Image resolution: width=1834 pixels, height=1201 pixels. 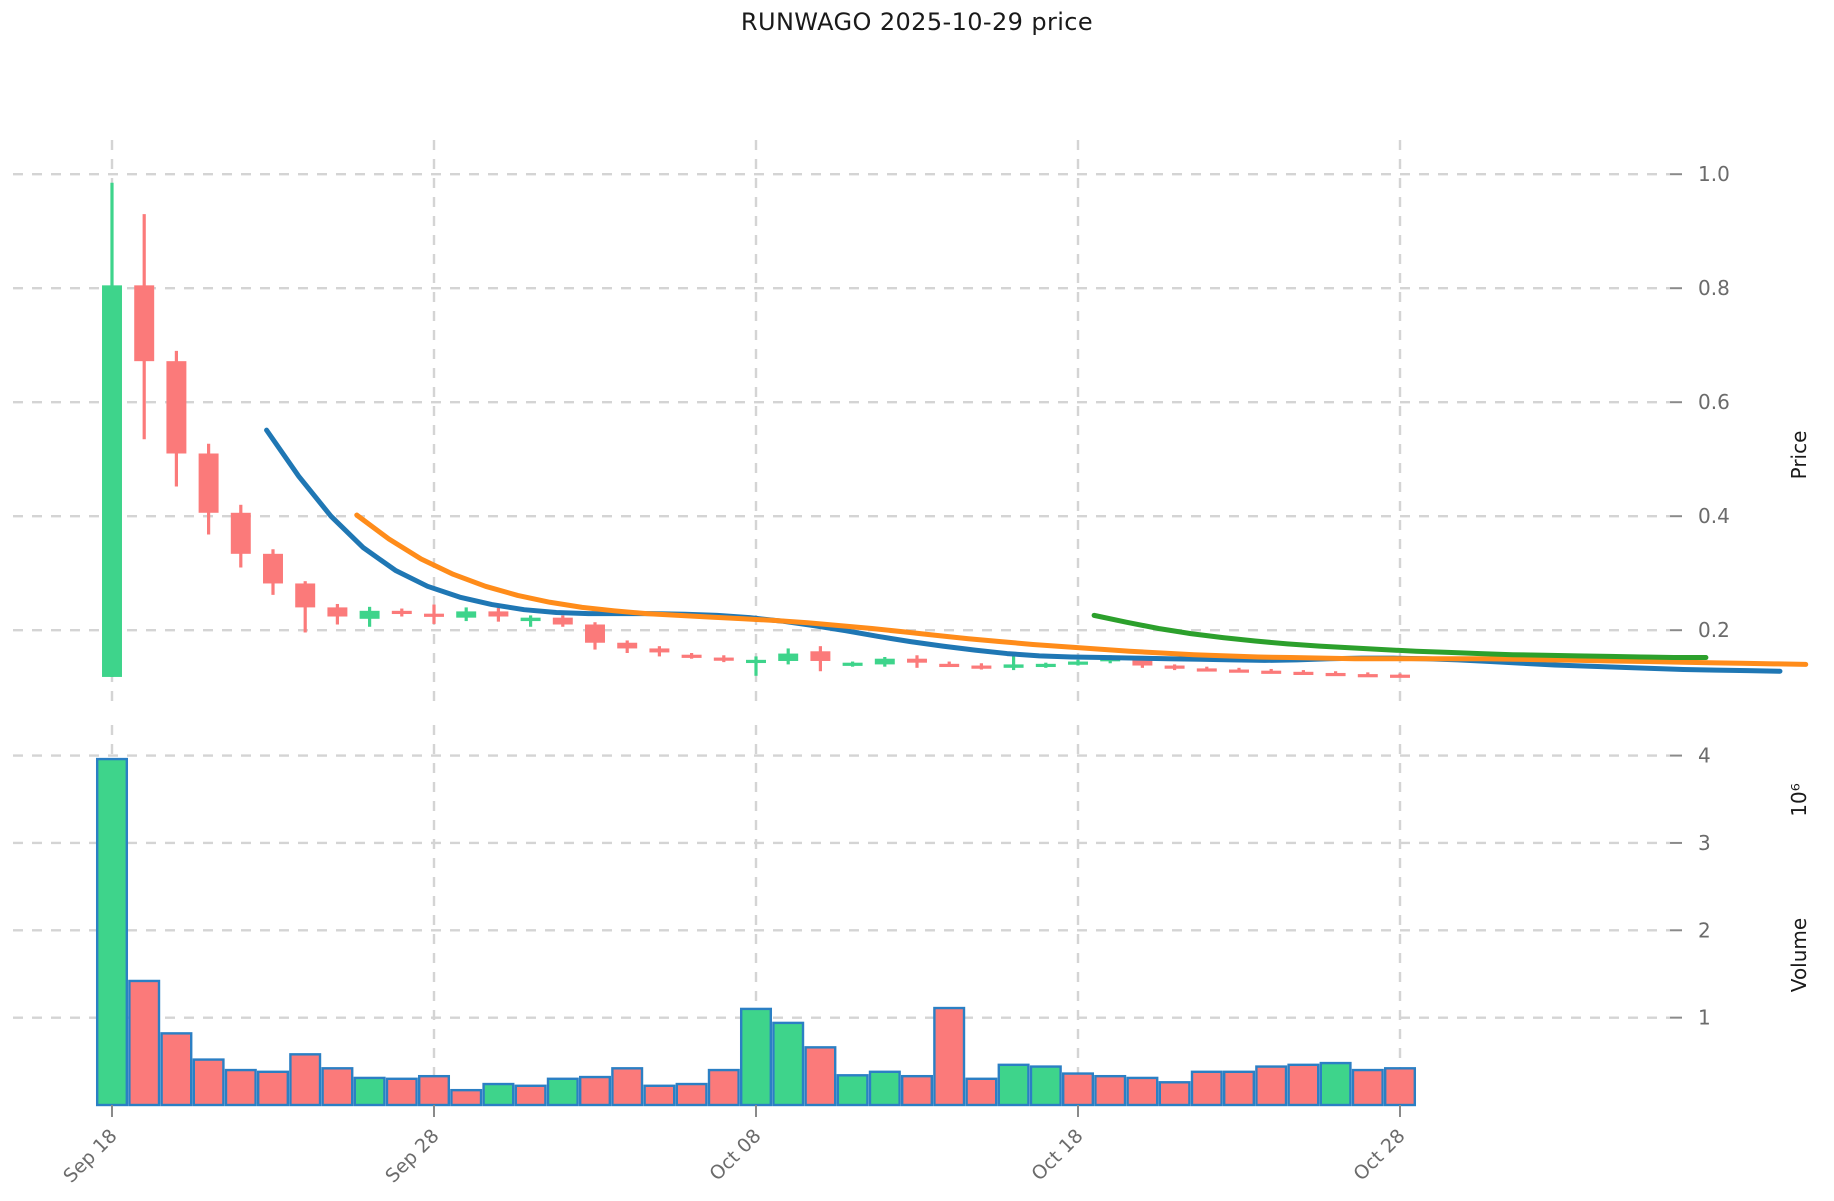 What do you see at coordinates (1704, 1018) in the screenshot?
I see `volume-tick-label: 1` at bounding box center [1704, 1018].